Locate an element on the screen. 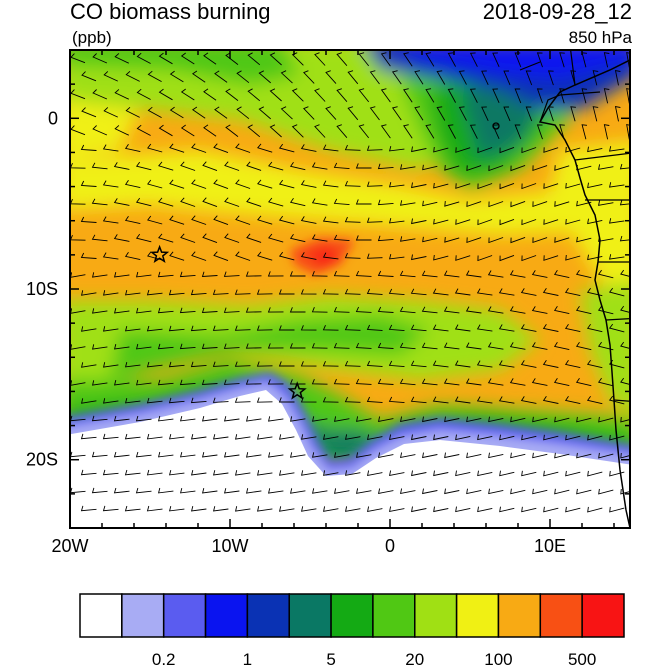 The image size is (650, 667). y-tick-label: 10S is located at coordinates (42, 289).